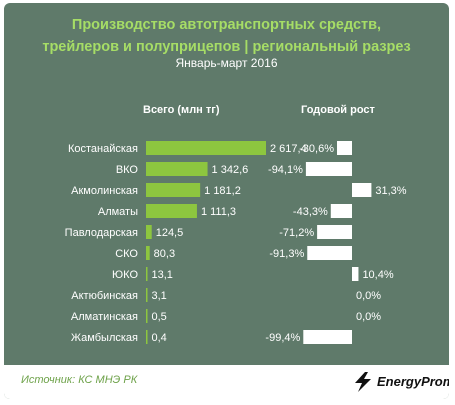 This screenshot has height=405, width=455. I want to click on total-value-label: 3,1, so click(159, 296).